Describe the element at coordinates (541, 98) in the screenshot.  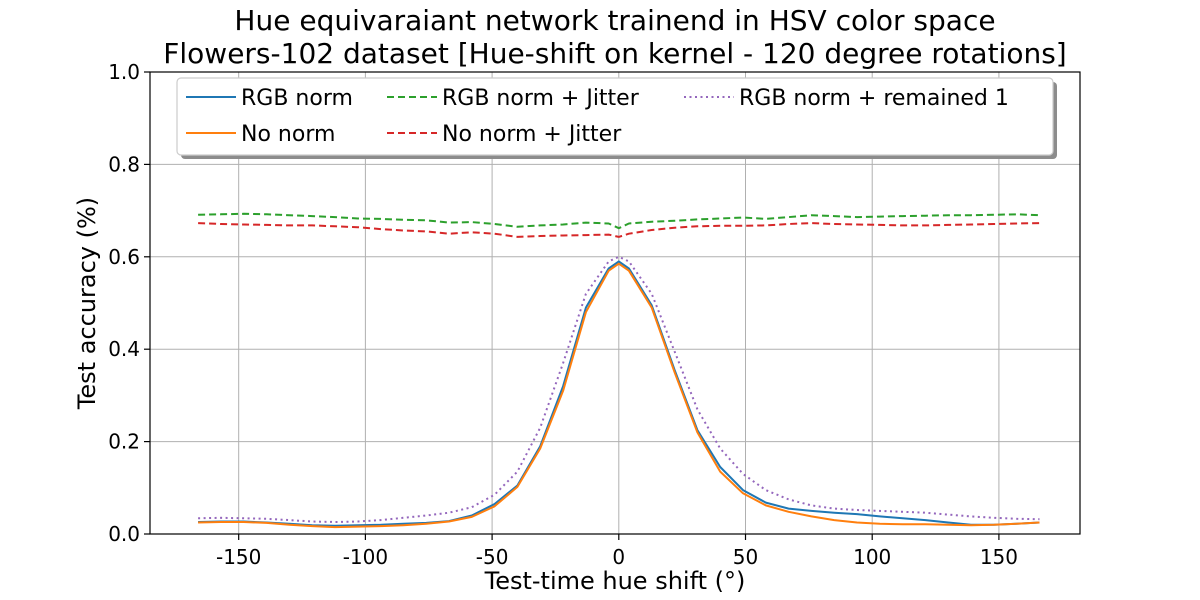
I see `legend-label: RGB norm + Jitter` at that location.